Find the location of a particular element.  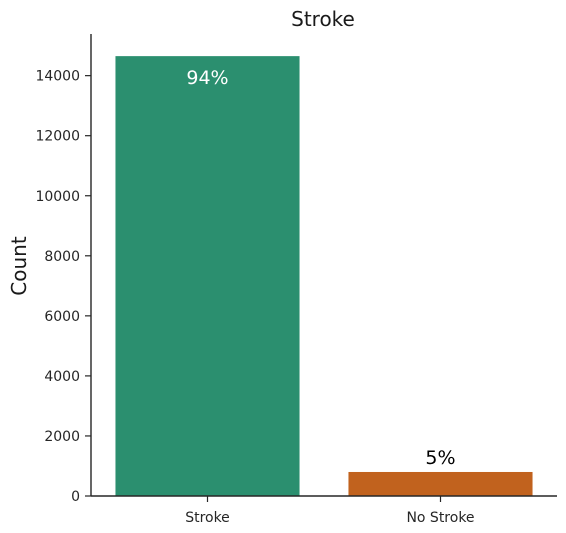

x-ticks-group: Stroke No Stroke is located at coordinates (330, 511).